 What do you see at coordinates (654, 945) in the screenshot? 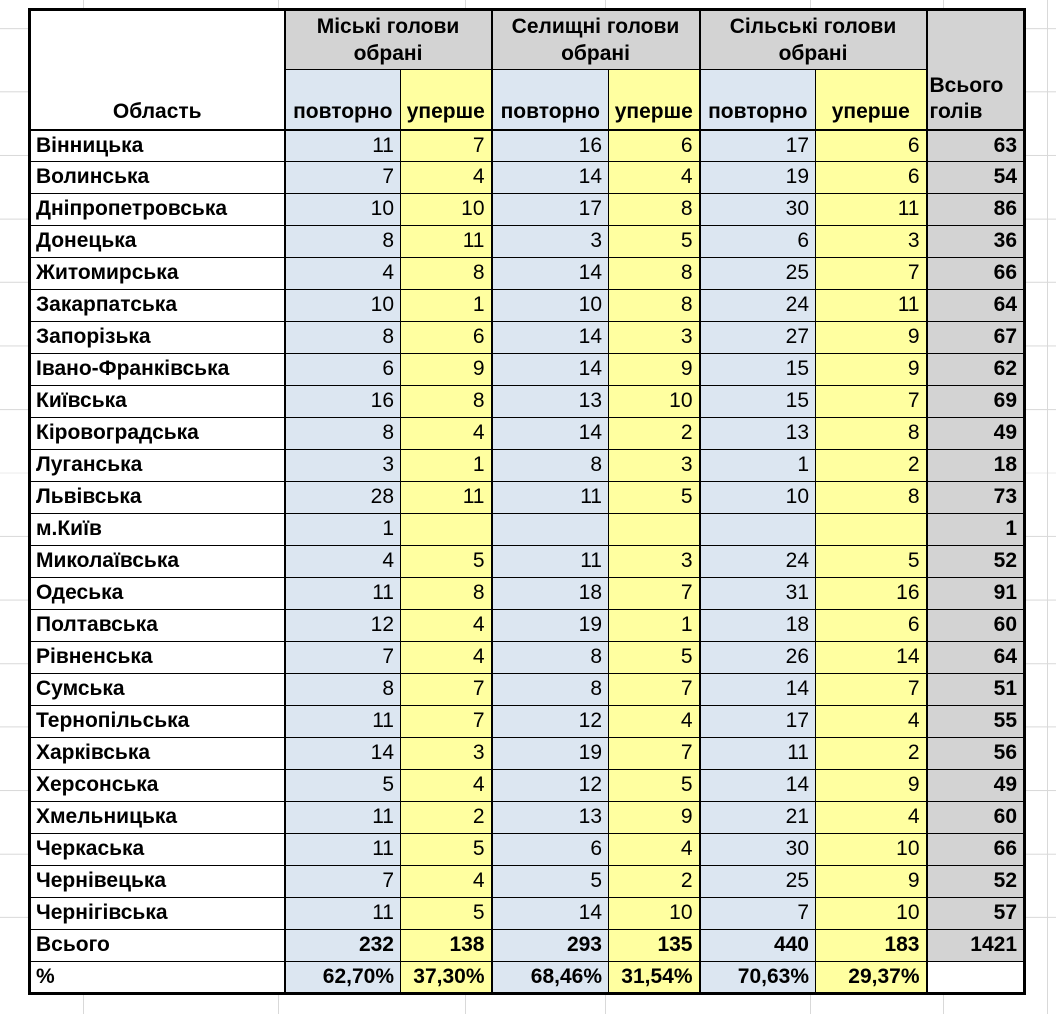
I see `value-cell: 135` at bounding box center [654, 945].